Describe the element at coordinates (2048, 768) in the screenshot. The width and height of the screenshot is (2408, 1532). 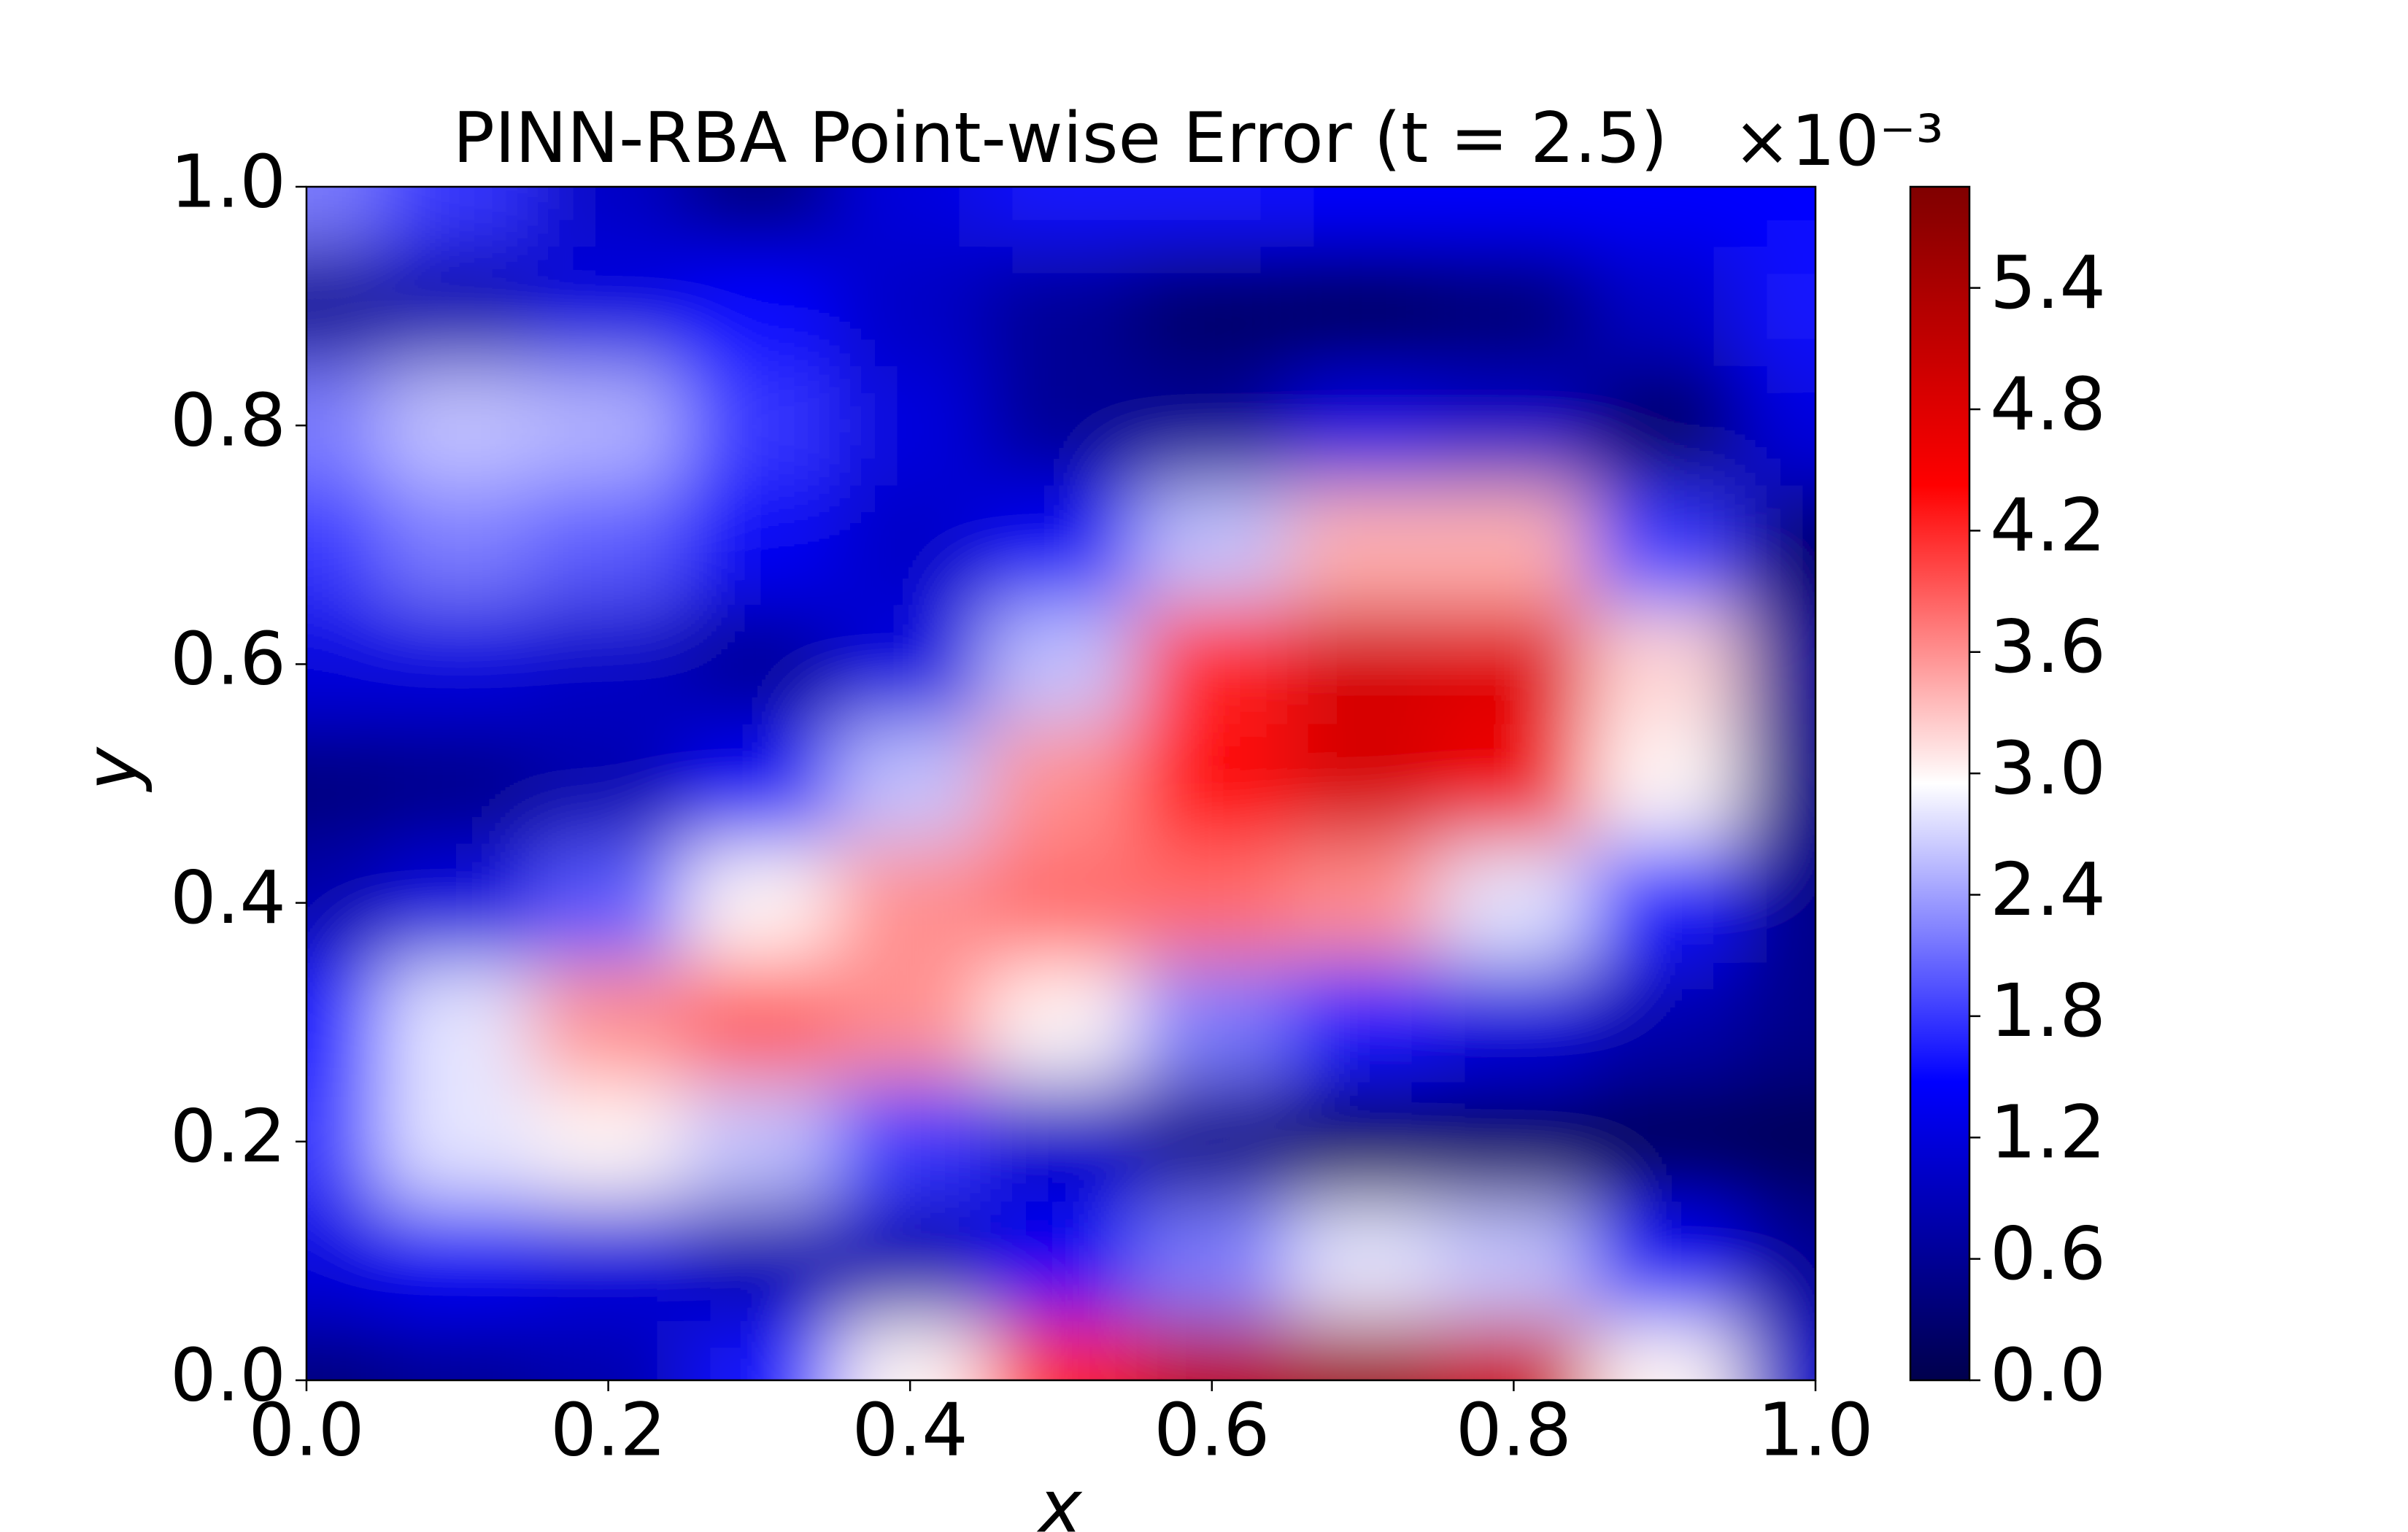
I see `colorbar-tick-label: 3.0` at that location.